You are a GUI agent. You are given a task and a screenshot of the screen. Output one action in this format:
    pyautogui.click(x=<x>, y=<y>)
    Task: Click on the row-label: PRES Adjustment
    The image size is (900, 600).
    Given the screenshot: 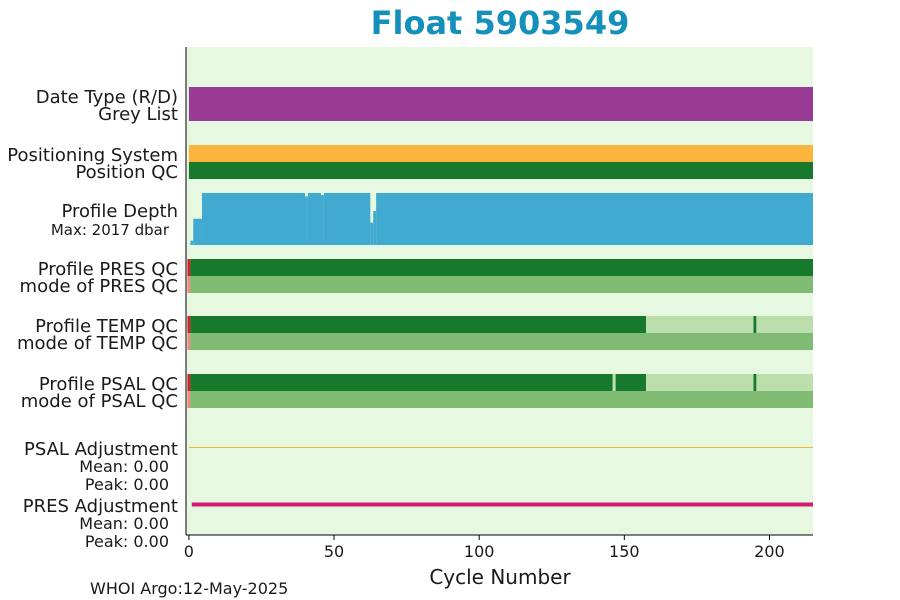 What is the action you would take?
    pyautogui.click(x=100, y=506)
    